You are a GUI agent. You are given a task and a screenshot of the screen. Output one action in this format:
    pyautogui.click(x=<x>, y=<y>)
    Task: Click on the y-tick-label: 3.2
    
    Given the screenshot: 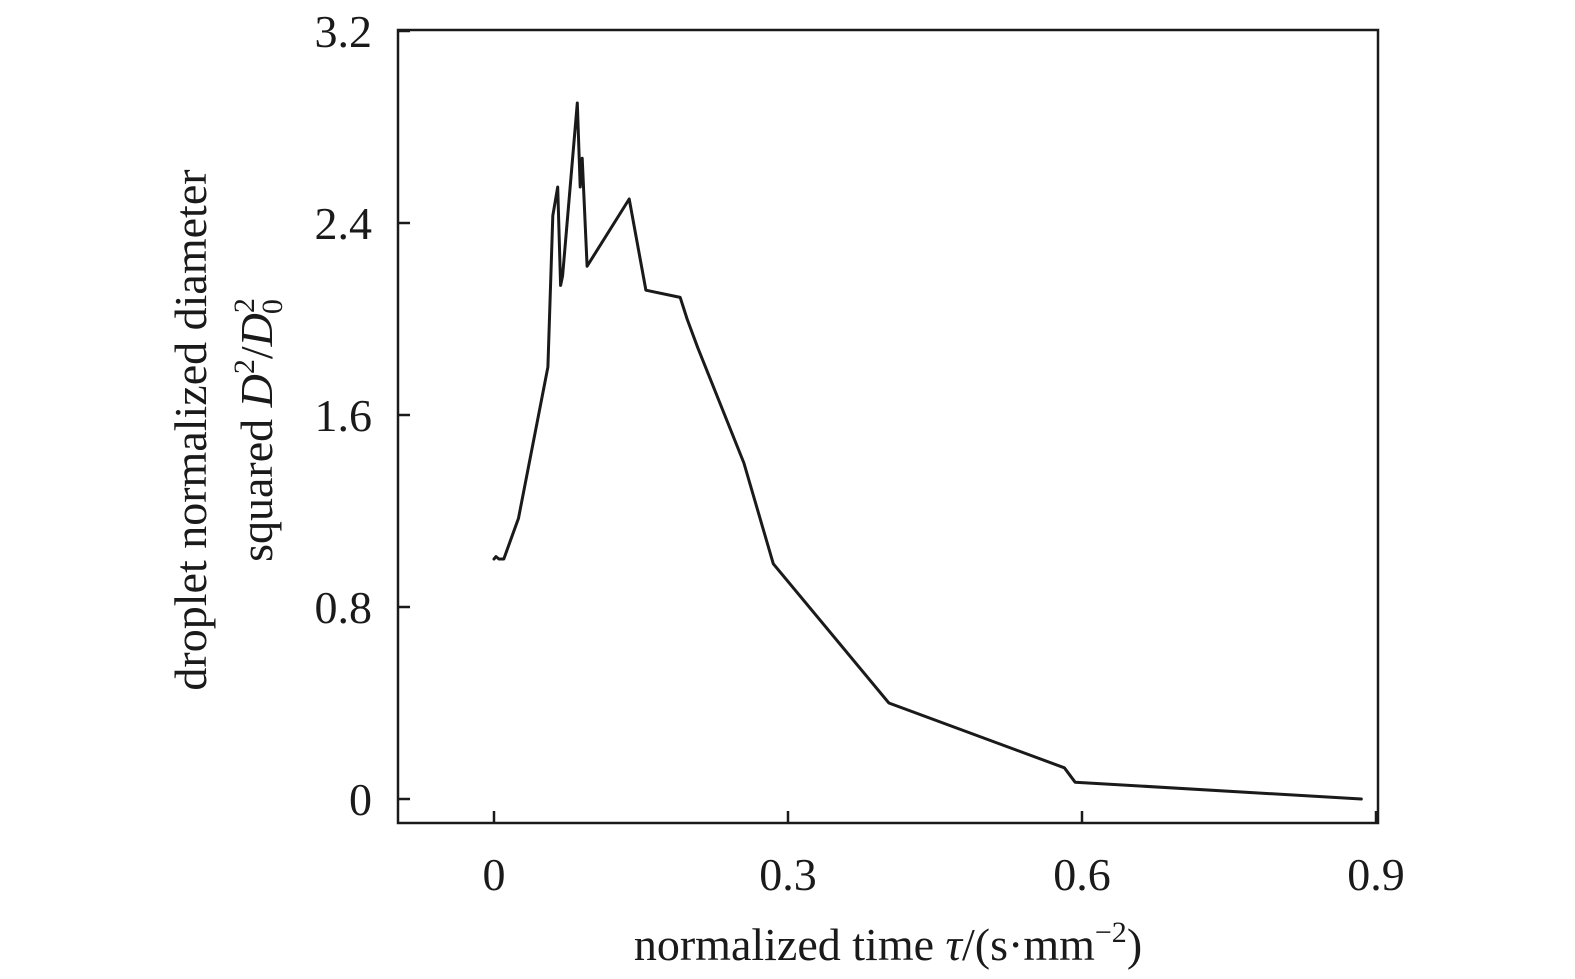 What is the action you would take?
    pyautogui.click(x=344, y=31)
    